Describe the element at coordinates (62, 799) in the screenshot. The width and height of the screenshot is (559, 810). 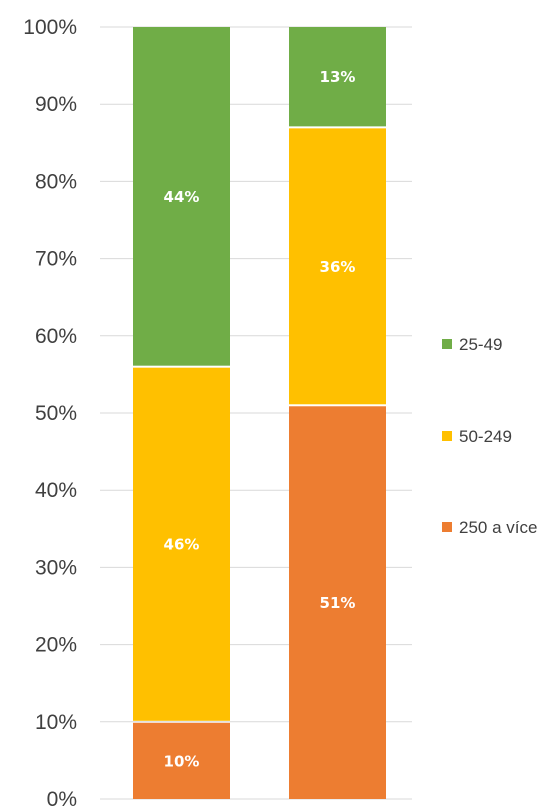
I see `y-tick-label: 0%` at that location.